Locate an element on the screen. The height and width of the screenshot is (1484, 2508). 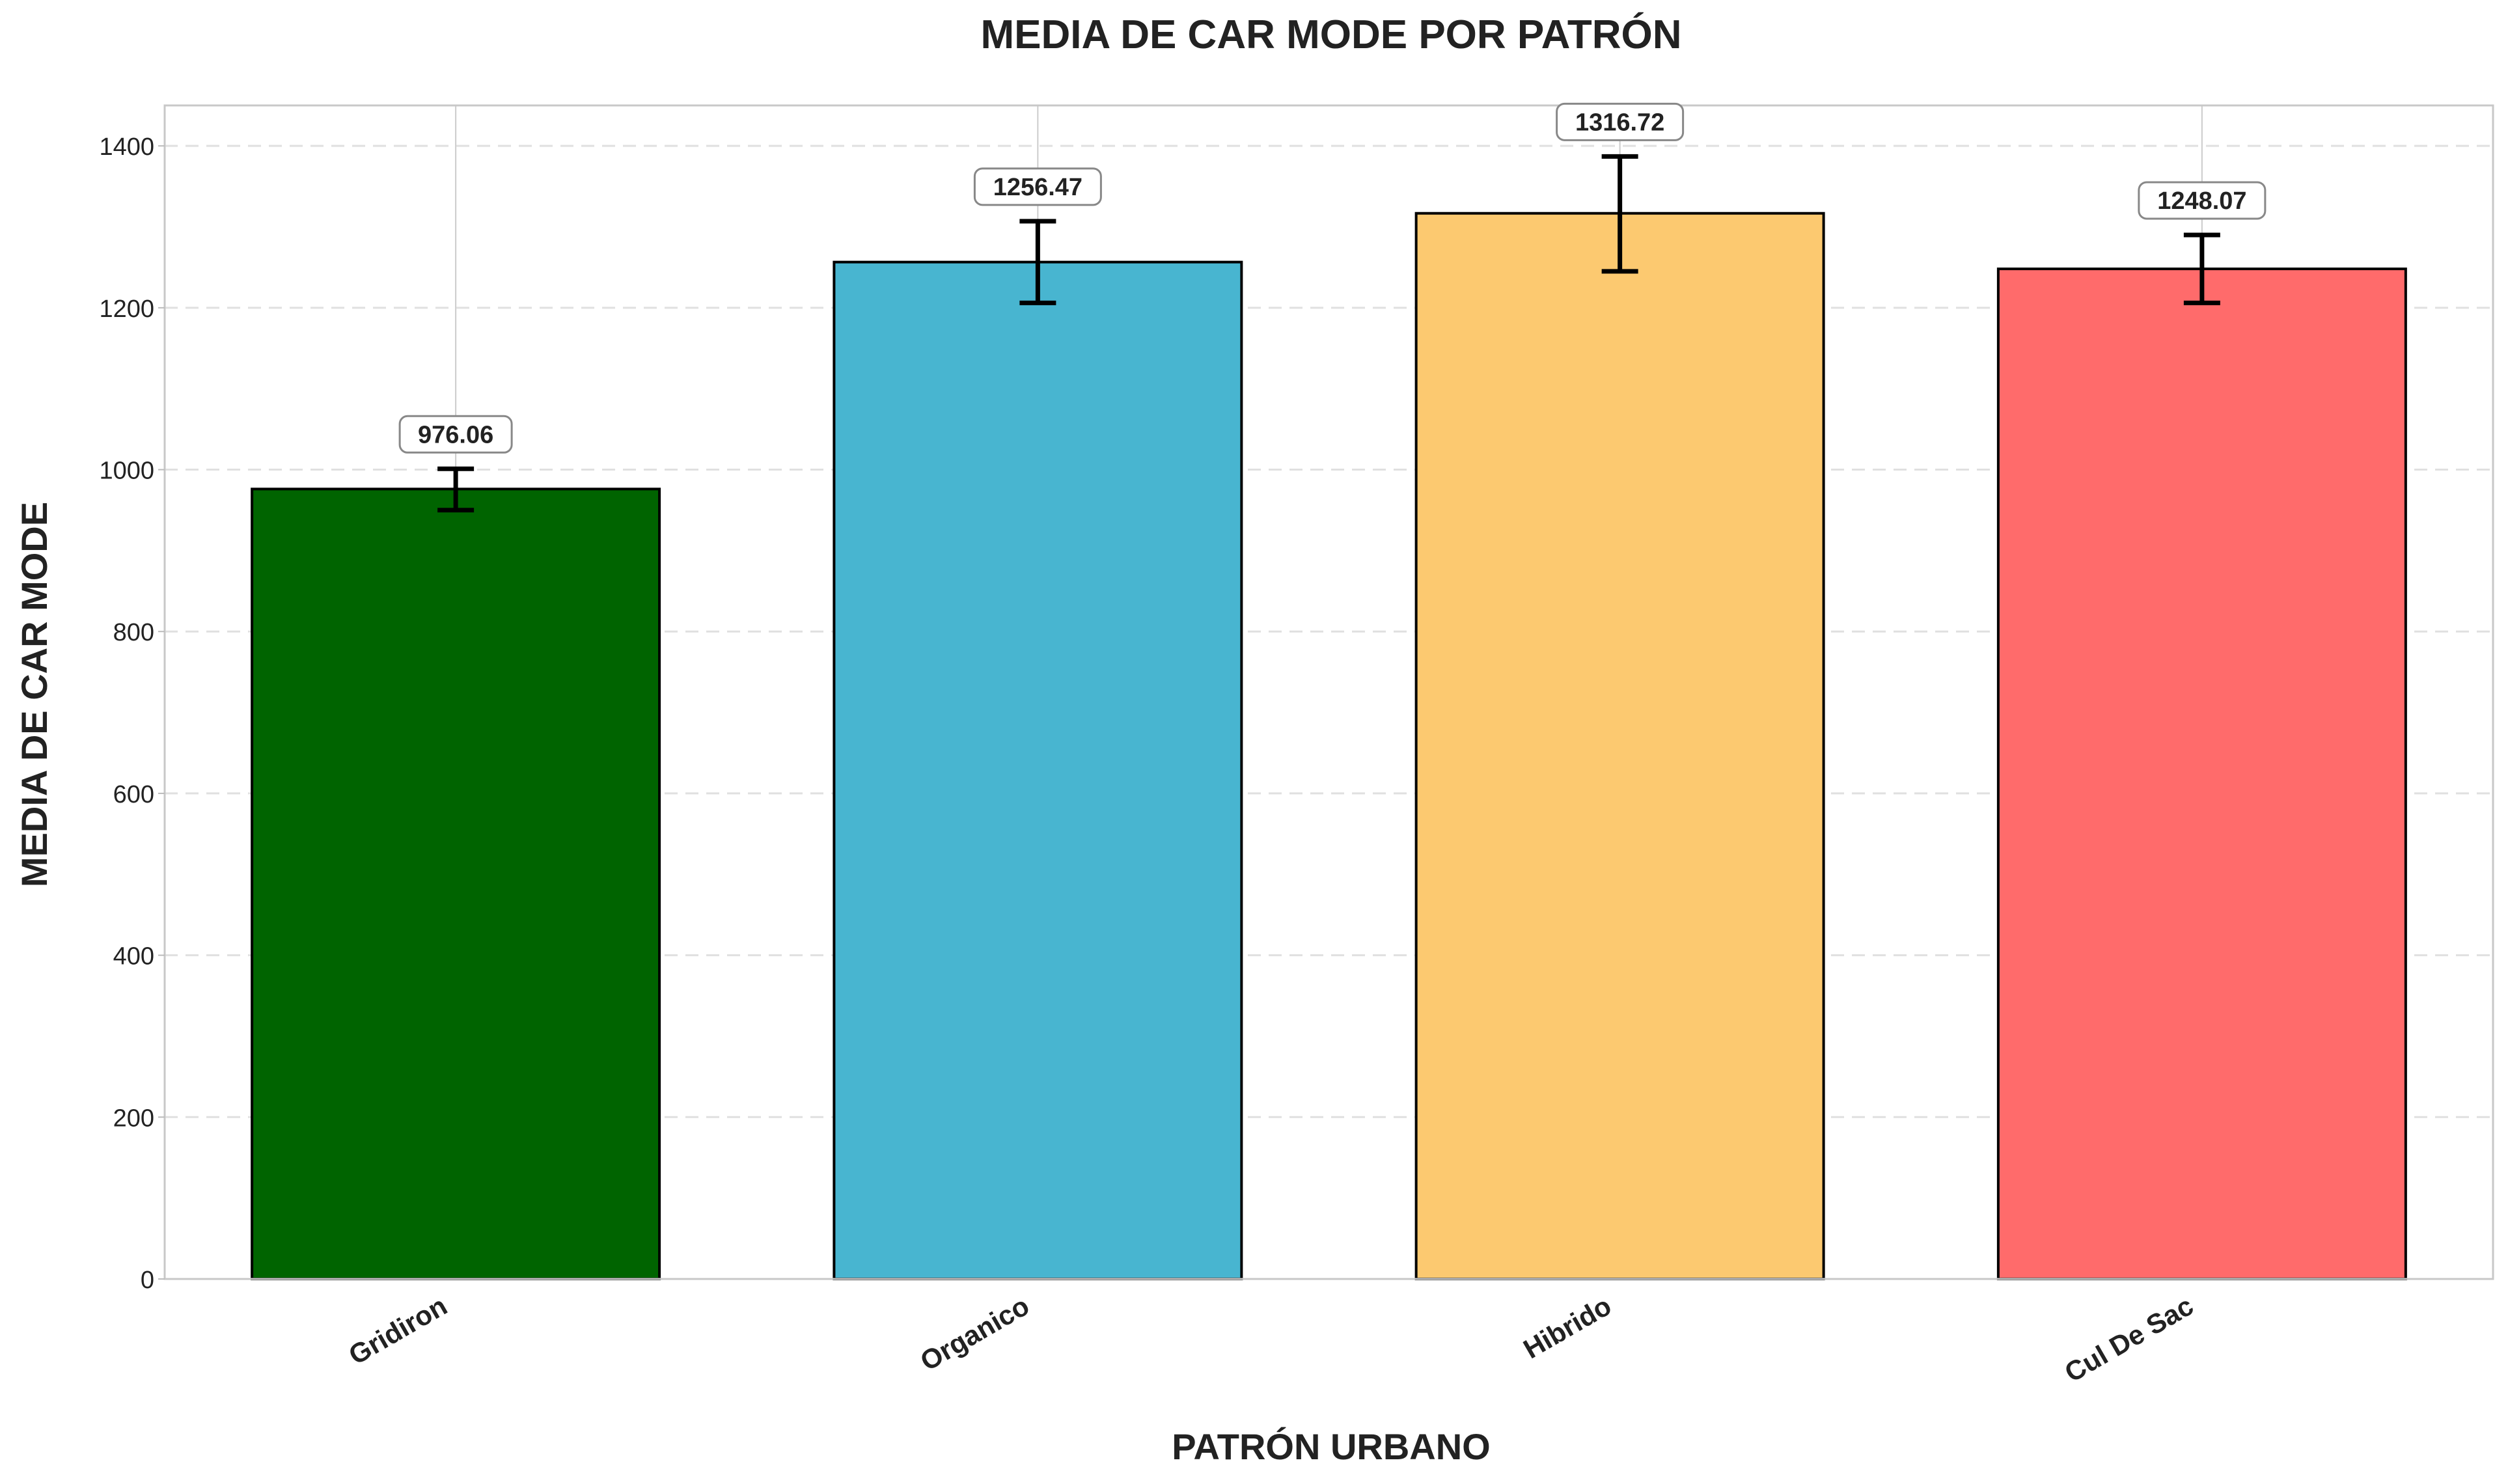
y-tick-label: 0 is located at coordinates (147, 1280).